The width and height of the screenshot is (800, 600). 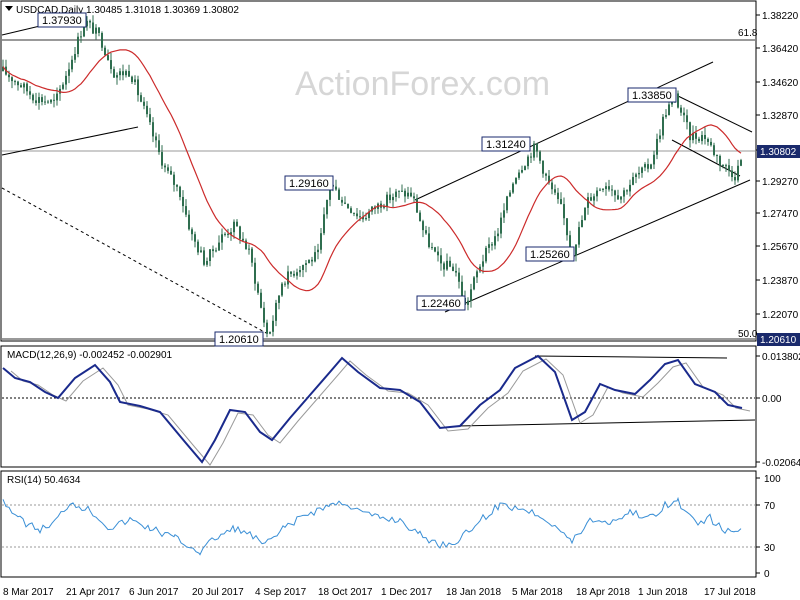 I want to click on x-tick-label: 18 Apr 2018, so click(x=603, y=592).